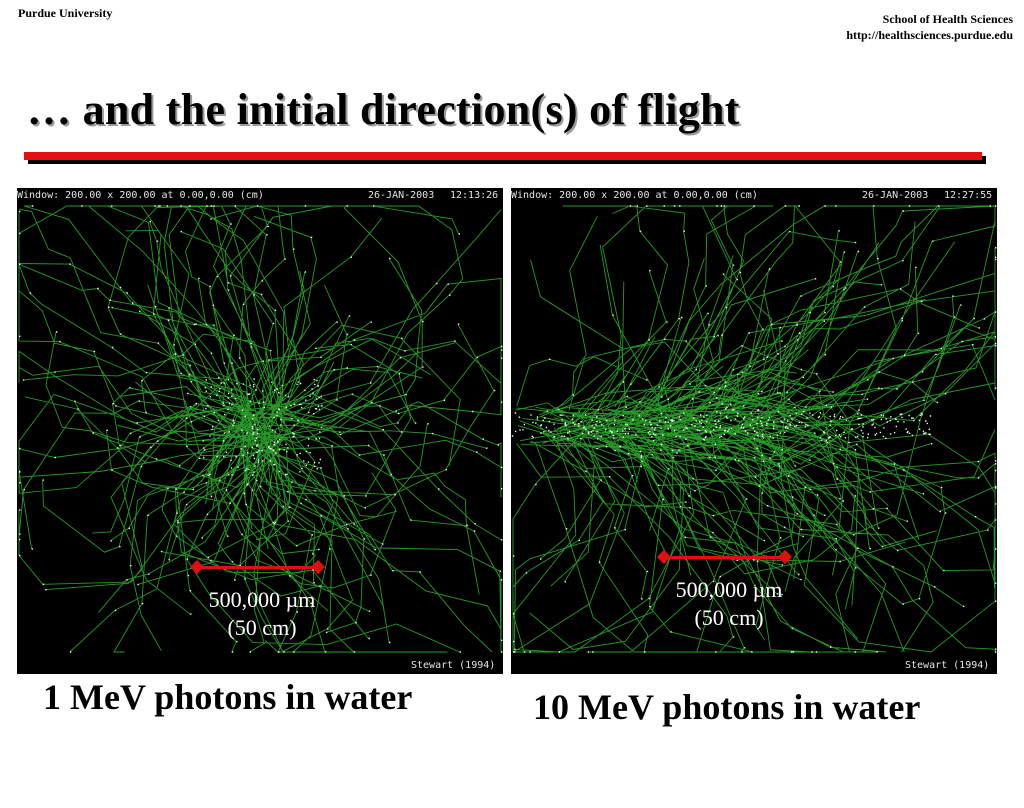 This screenshot has height=808, width=1024. I want to click on header-school-url: http://healthsciences.purdue.edu, so click(929, 35).